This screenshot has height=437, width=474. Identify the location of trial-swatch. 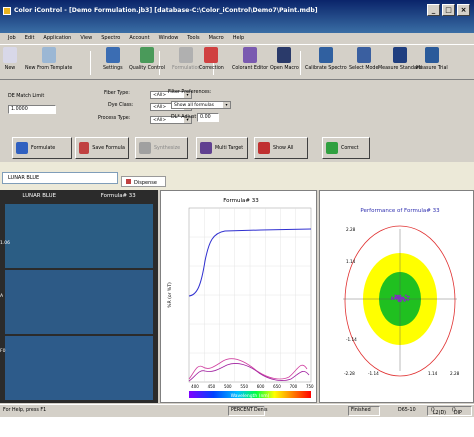
(79, 302).